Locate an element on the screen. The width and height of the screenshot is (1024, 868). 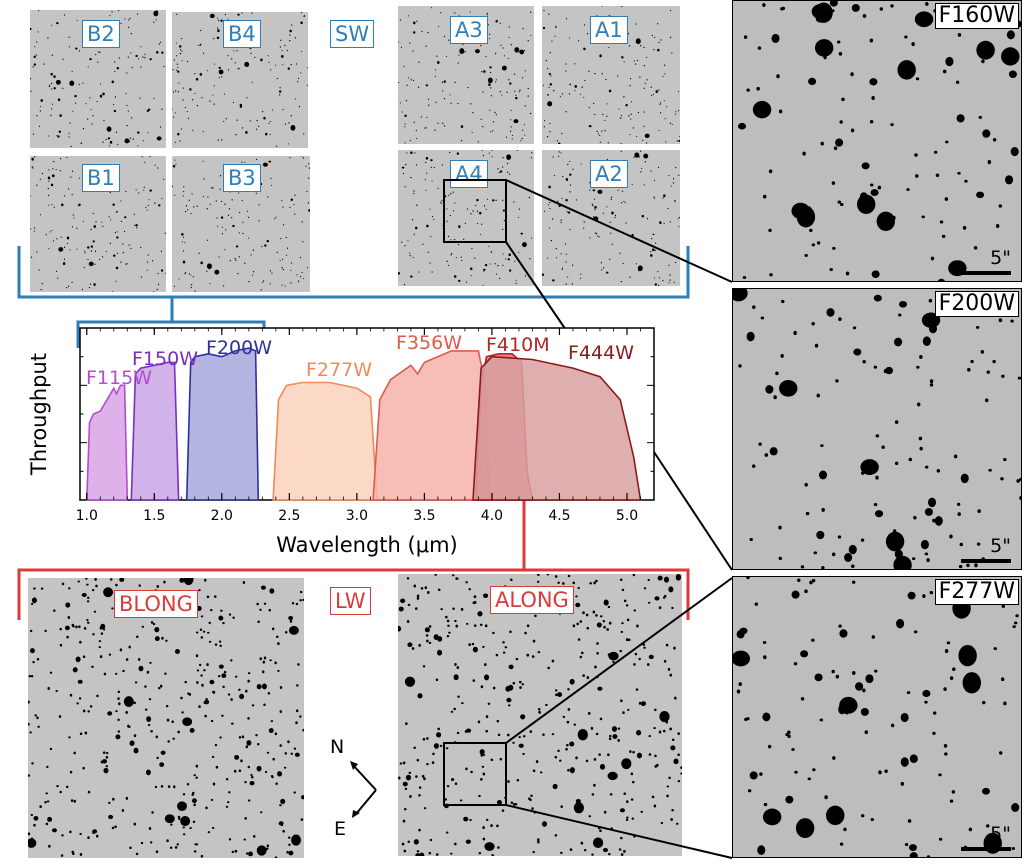
detector-label-a4: A4 is located at coordinates (469, 174).